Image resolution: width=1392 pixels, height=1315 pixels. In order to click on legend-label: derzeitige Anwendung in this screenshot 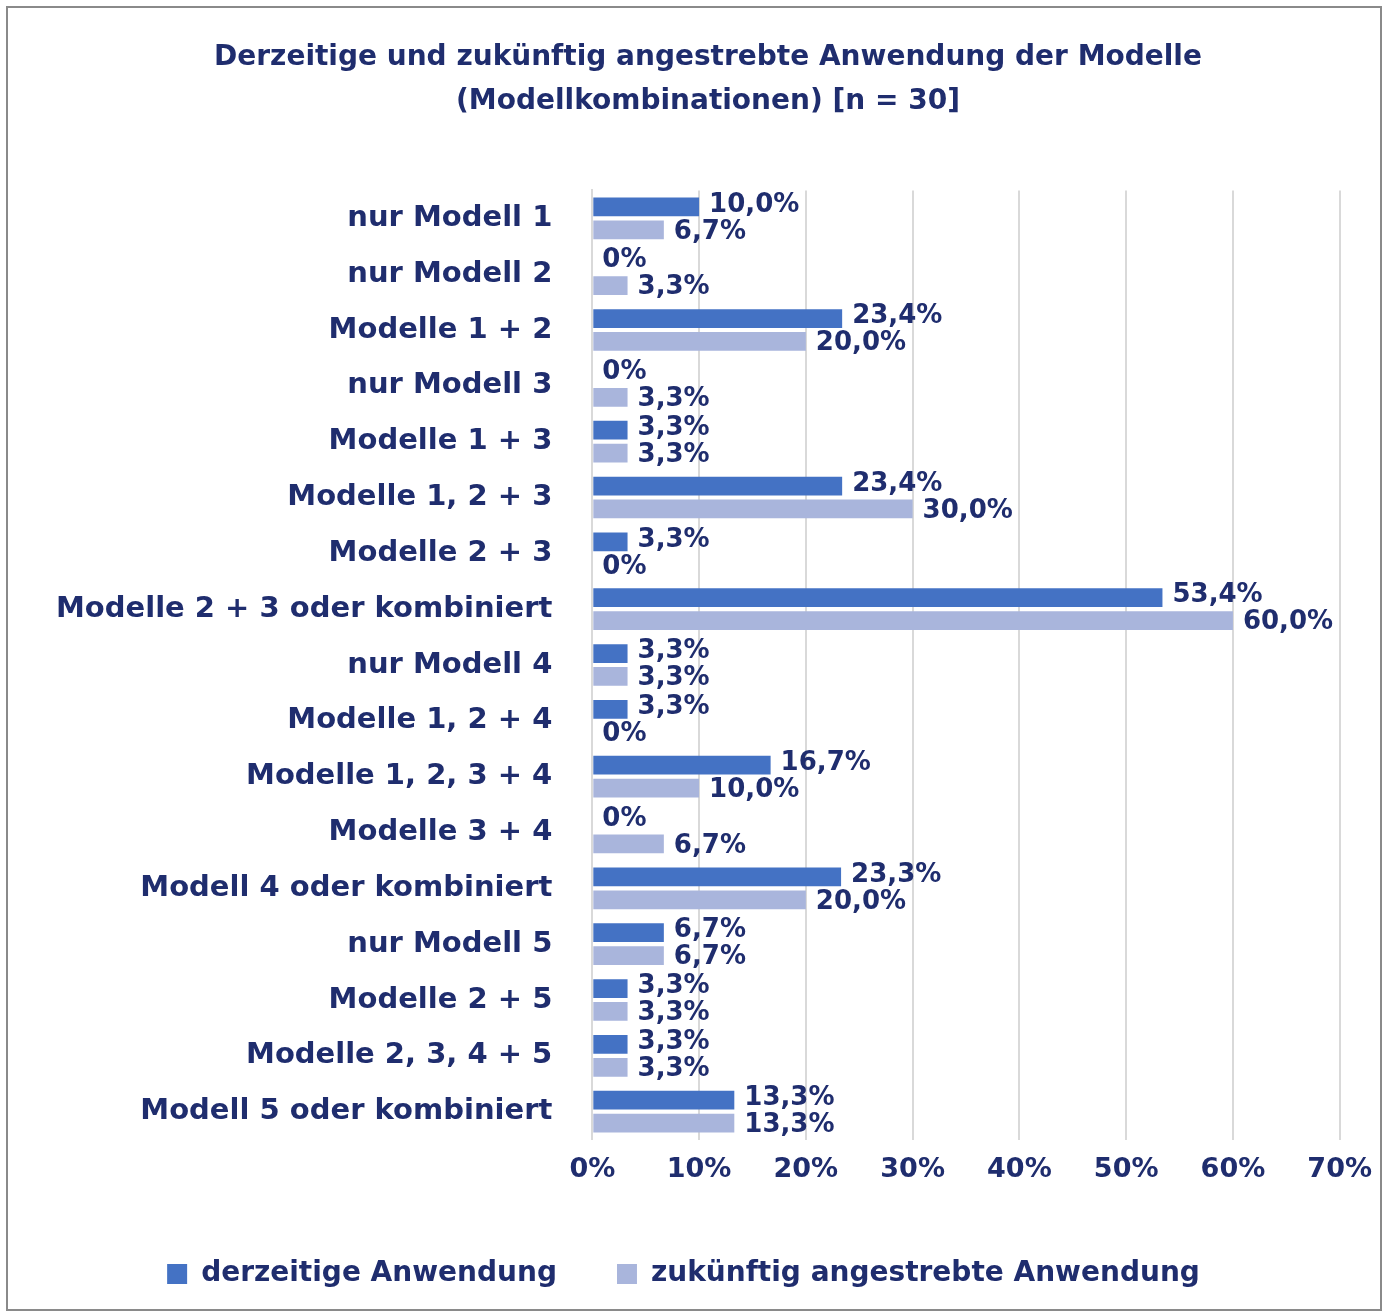, I will do `click(379, 1272)`.